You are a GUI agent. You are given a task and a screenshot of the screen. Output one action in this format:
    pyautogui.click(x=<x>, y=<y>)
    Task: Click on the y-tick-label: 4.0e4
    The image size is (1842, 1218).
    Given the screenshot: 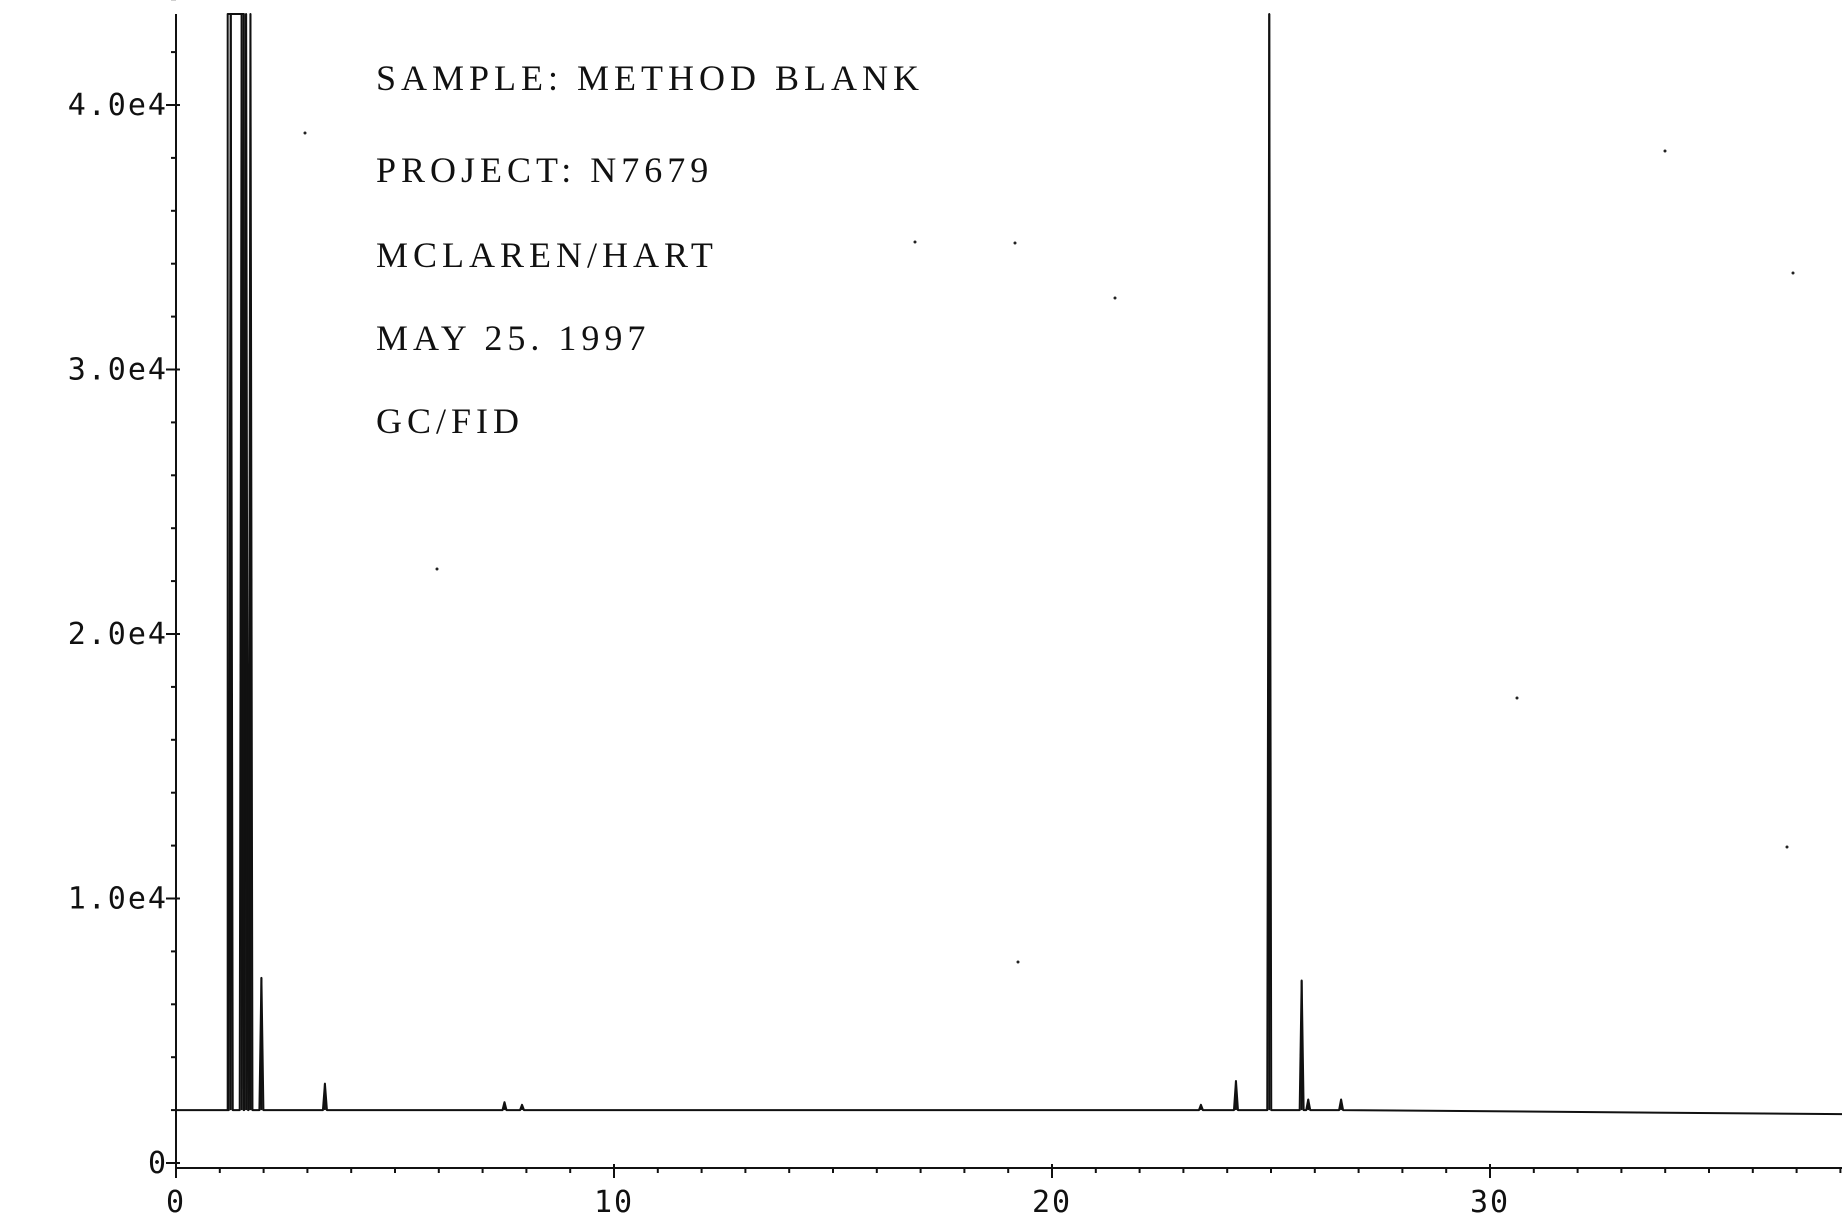 What is the action you would take?
    pyautogui.click(x=118, y=105)
    